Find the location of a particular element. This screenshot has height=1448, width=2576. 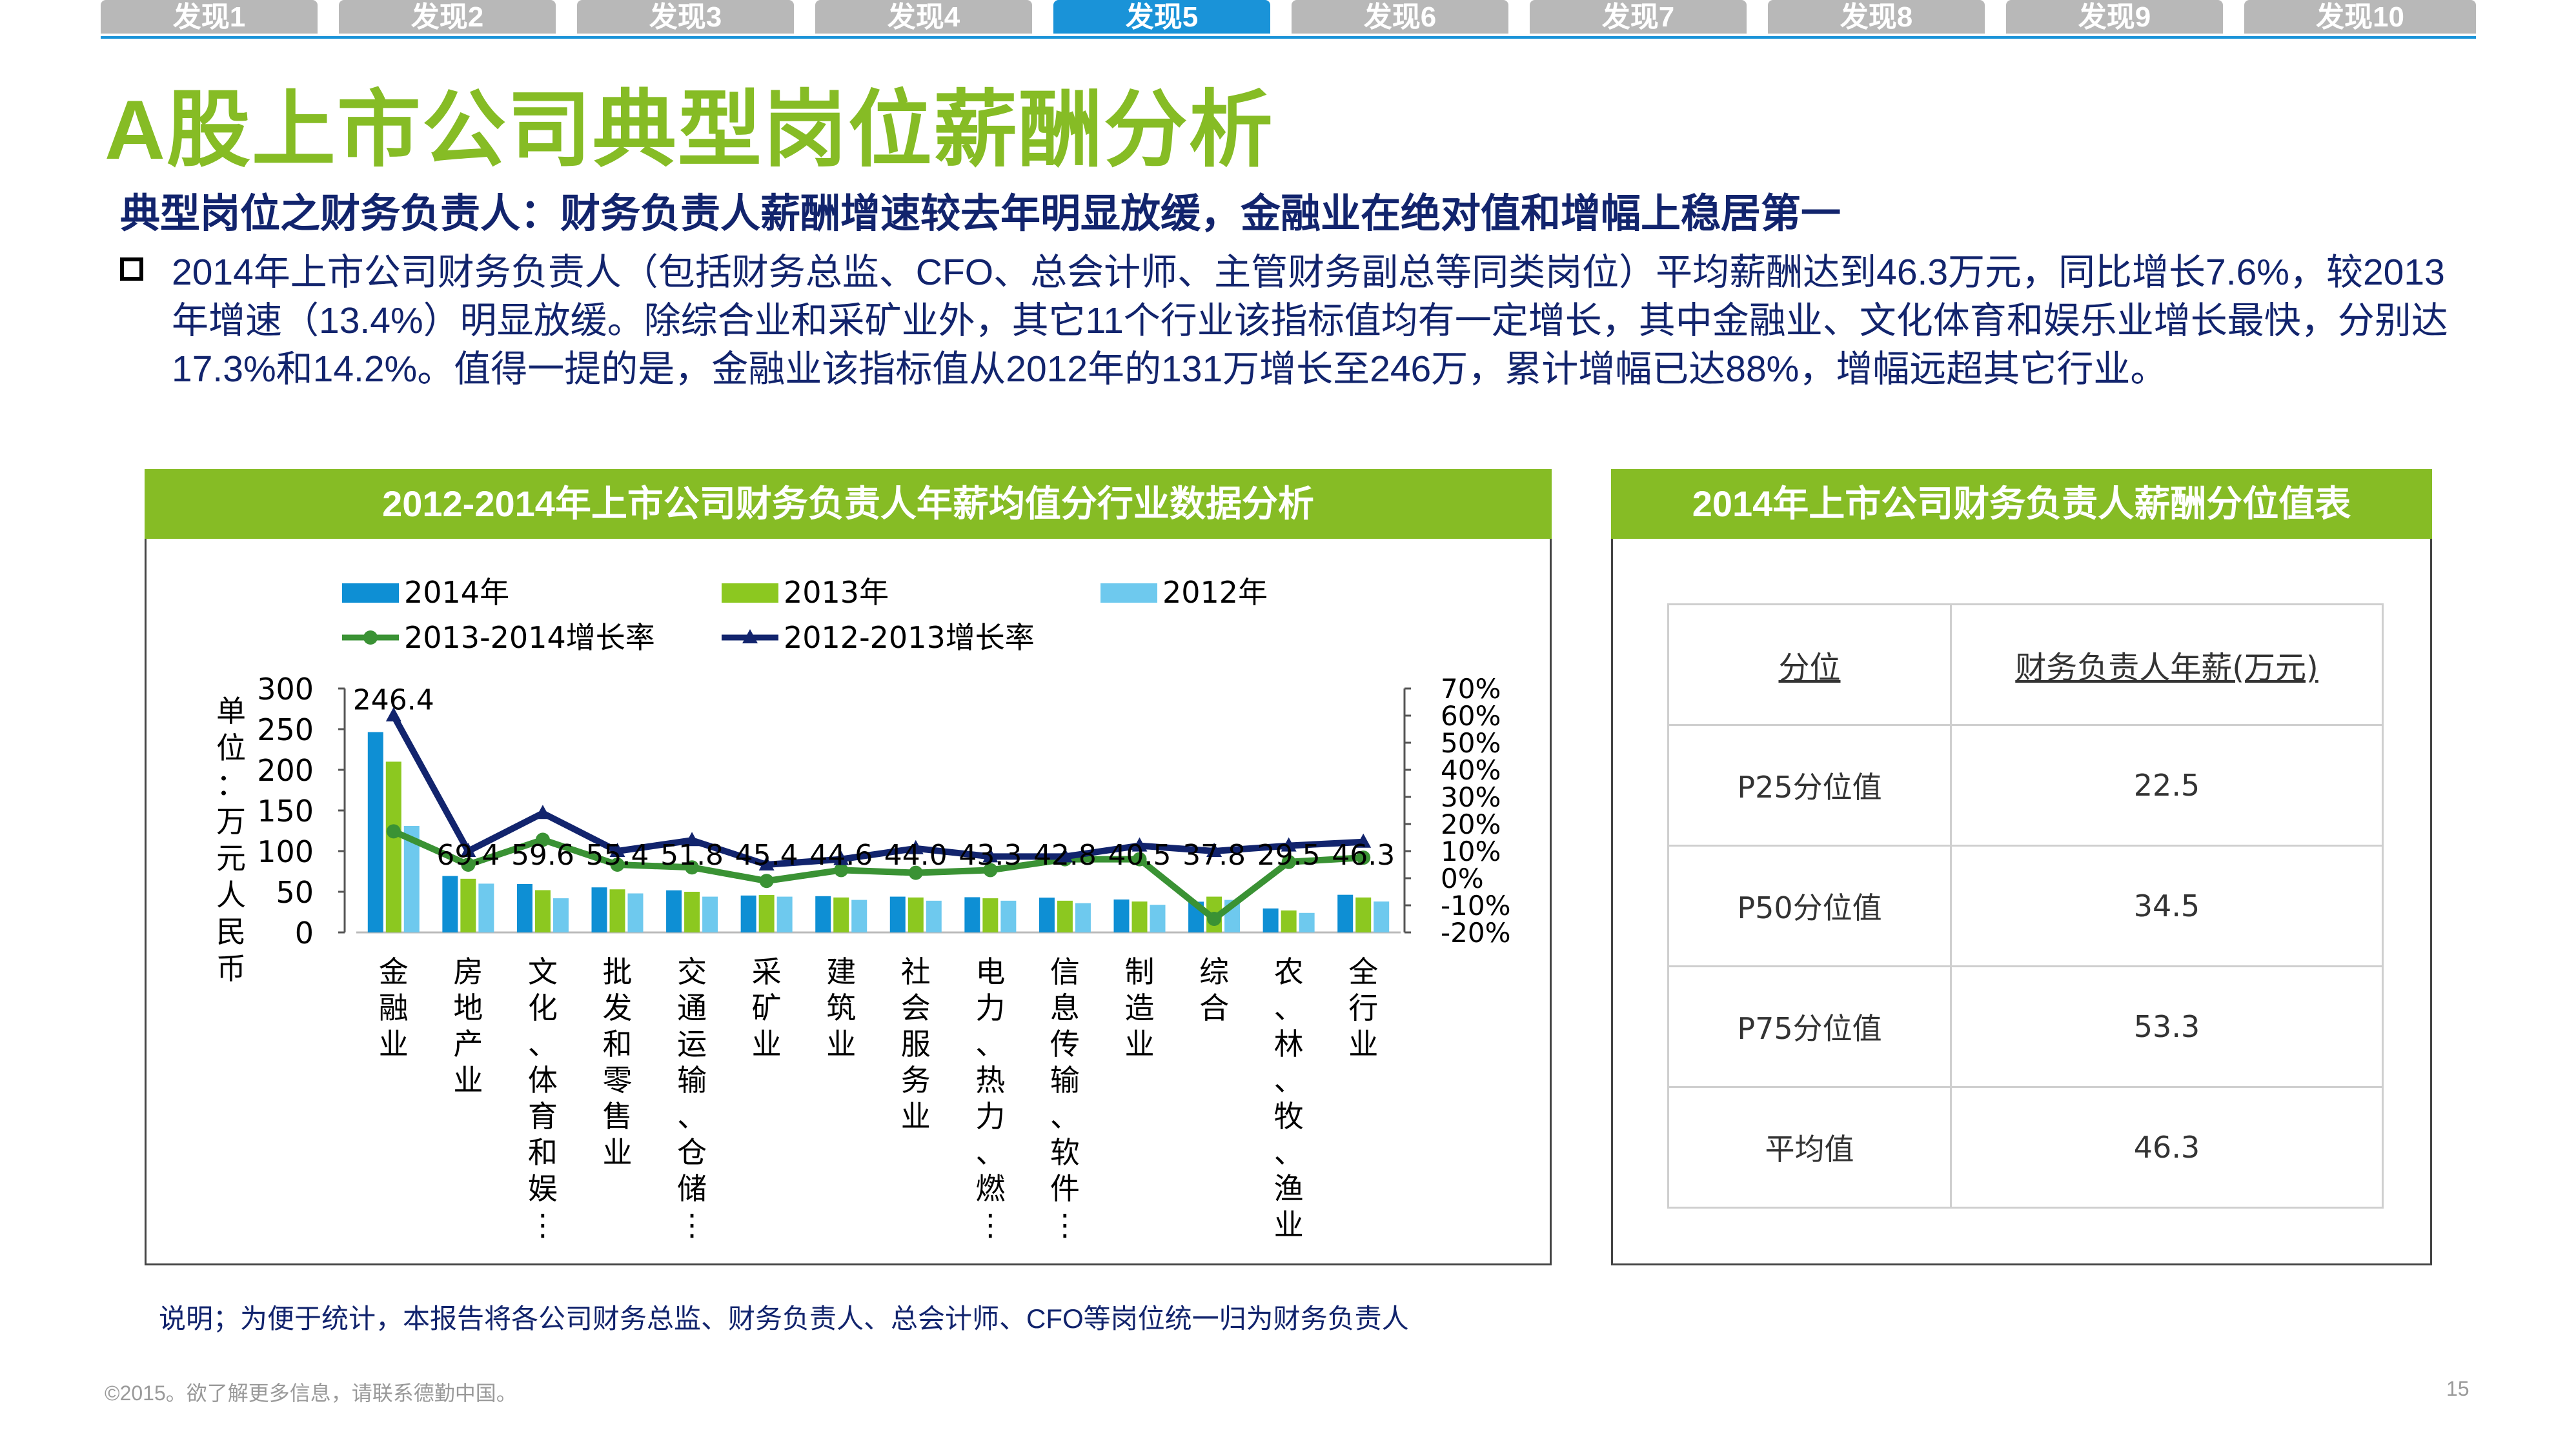

y-axis-label-char: 元 is located at coordinates (231, 858).